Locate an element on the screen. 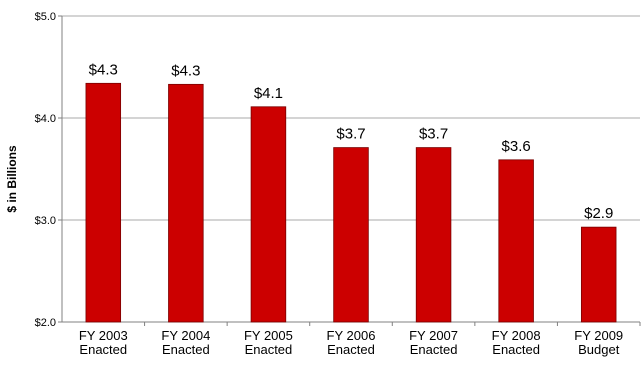  x-tick-label: FY 2007 is located at coordinates (433, 335).